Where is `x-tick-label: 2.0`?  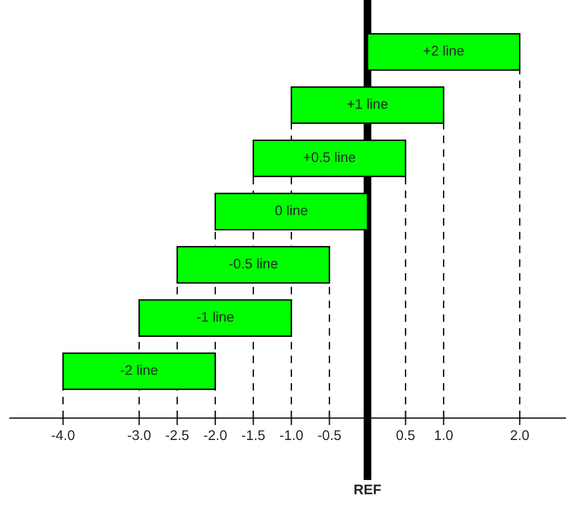
x-tick-label: 2.0 is located at coordinates (519, 435).